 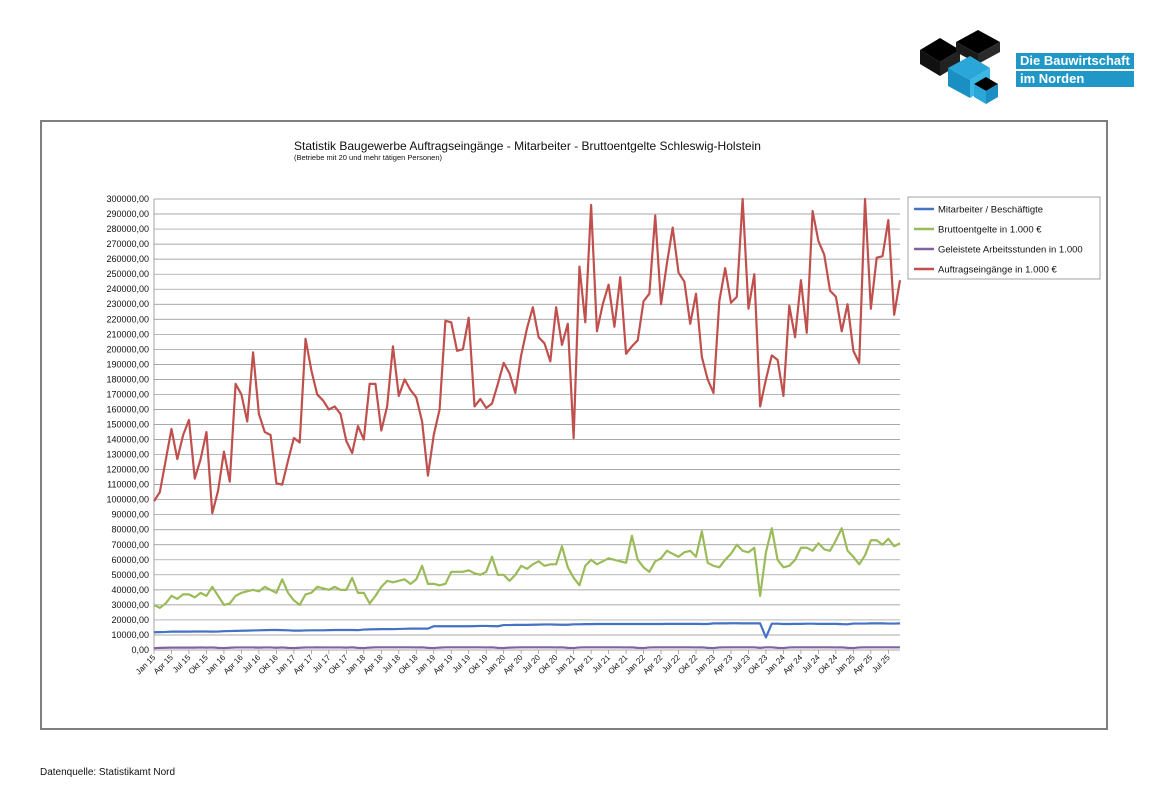 I want to click on y-tick-label: 110000,00, so click(x=128, y=485).